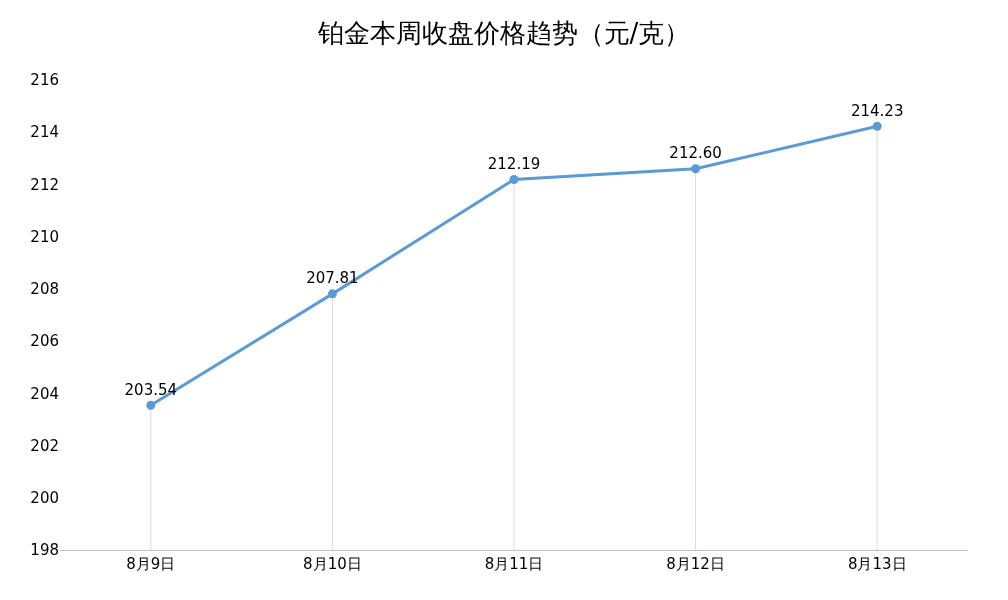 The image size is (1008, 600). Describe the element at coordinates (877, 564) in the screenshot. I see `x-tick-label: 8月13日` at that location.